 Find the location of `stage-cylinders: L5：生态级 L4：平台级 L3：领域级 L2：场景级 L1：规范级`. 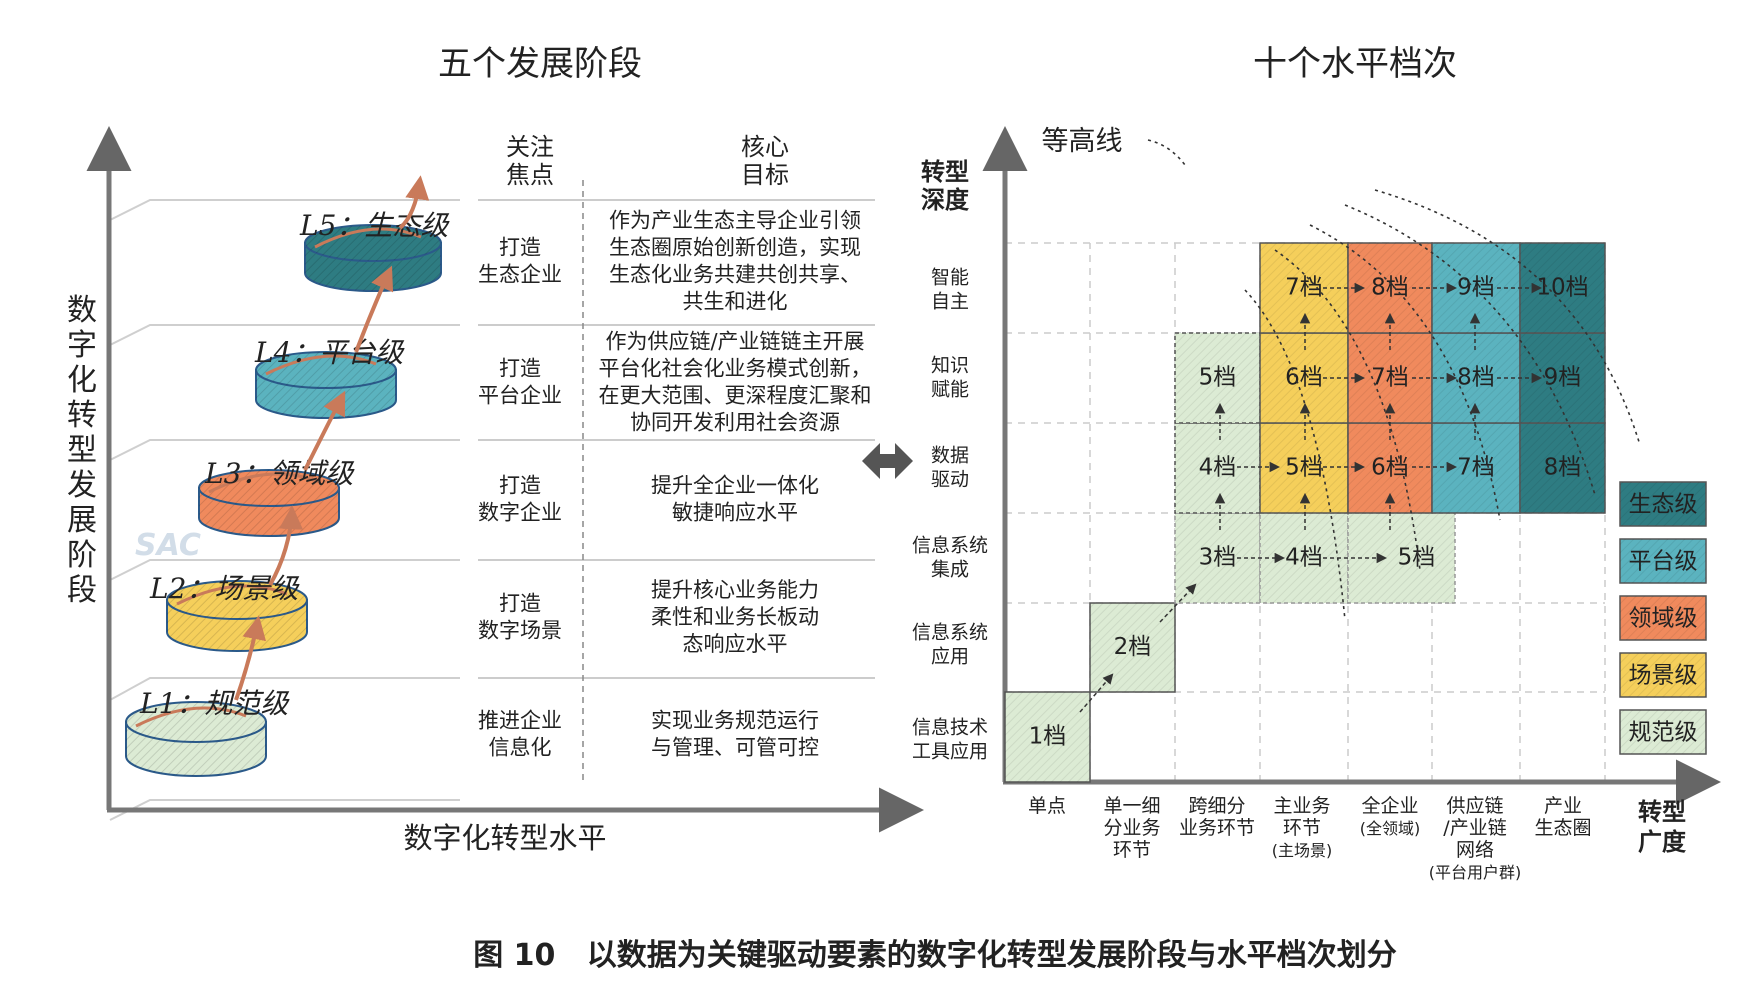

stage-cylinders: L5：生态级 L4：平台级 L3：领域级 L2：场景级 L1：规范级 is located at coordinates (287, 476).